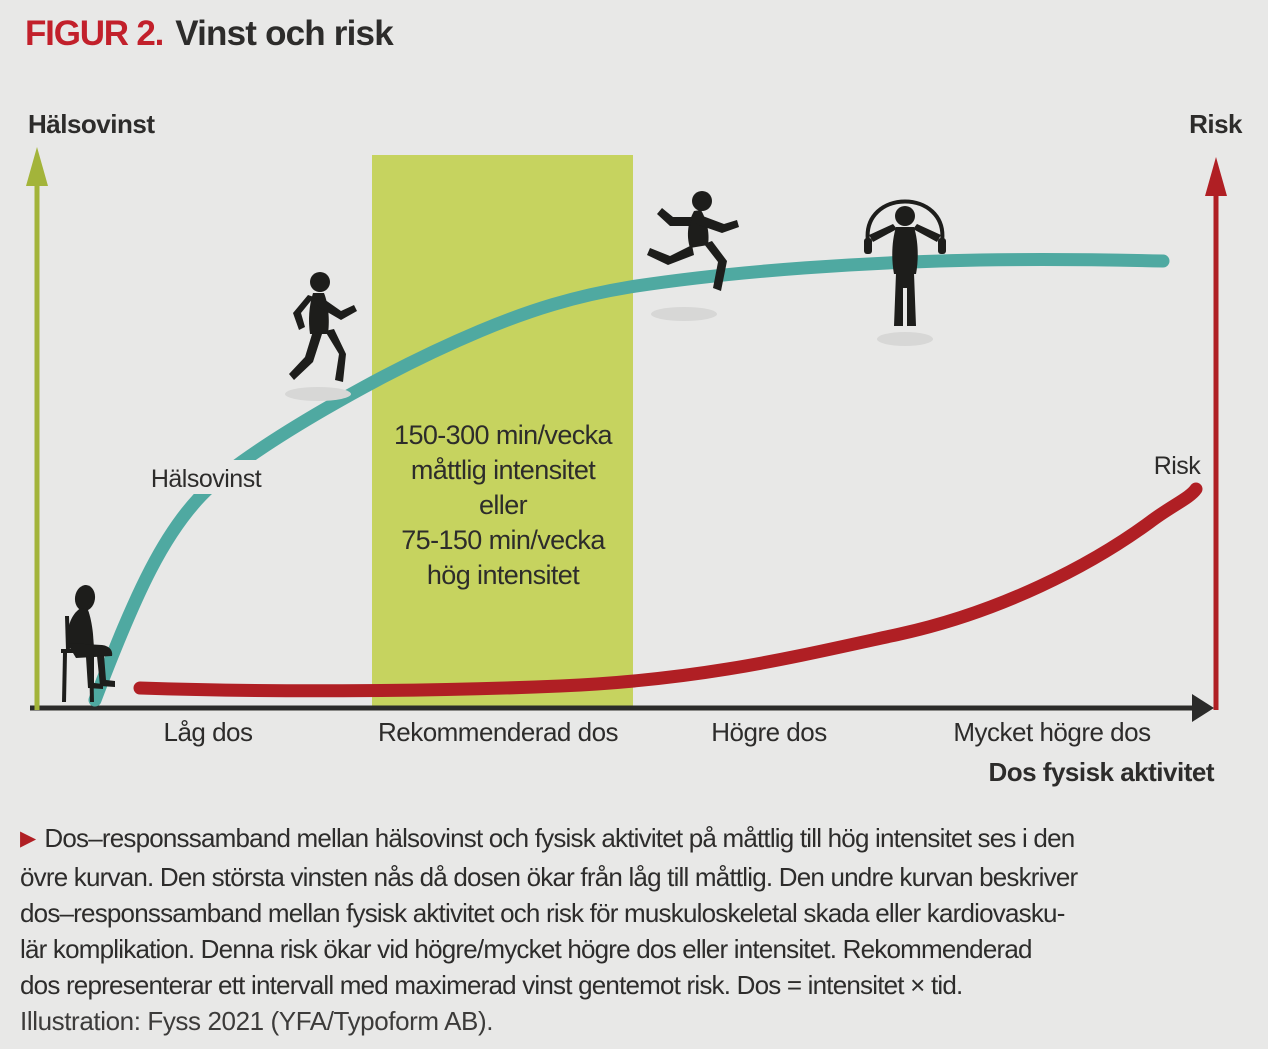  What do you see at coordinates (693, 256) in the screenshot?
I see `running-person-icon` at bounding box center [693, 256].